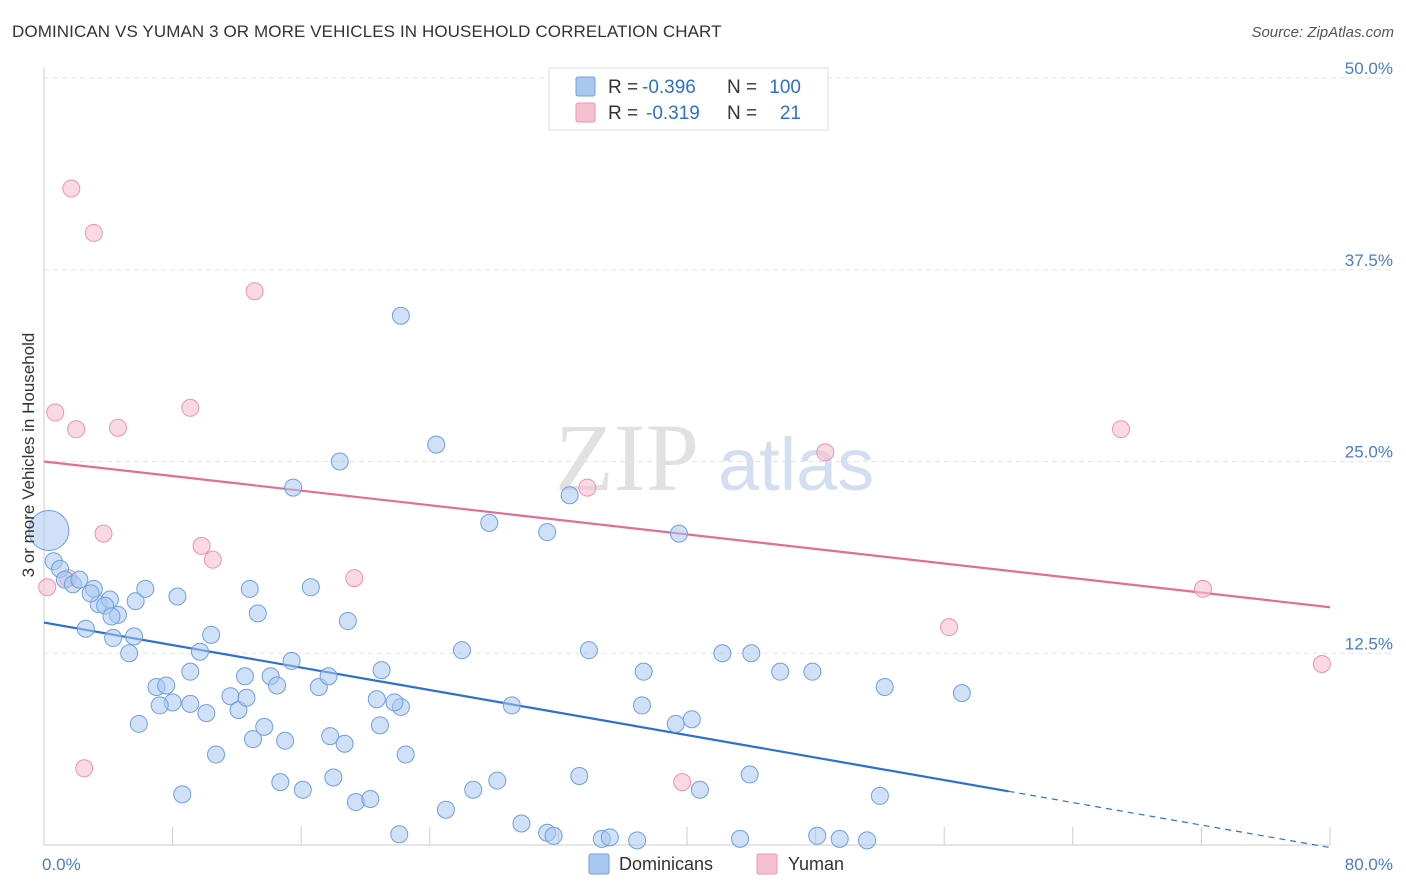  Describe the element at coordinates (28, 455) in the screenshot. I see `y-axis-label: 3 or more Vehicles in Household` at that location.